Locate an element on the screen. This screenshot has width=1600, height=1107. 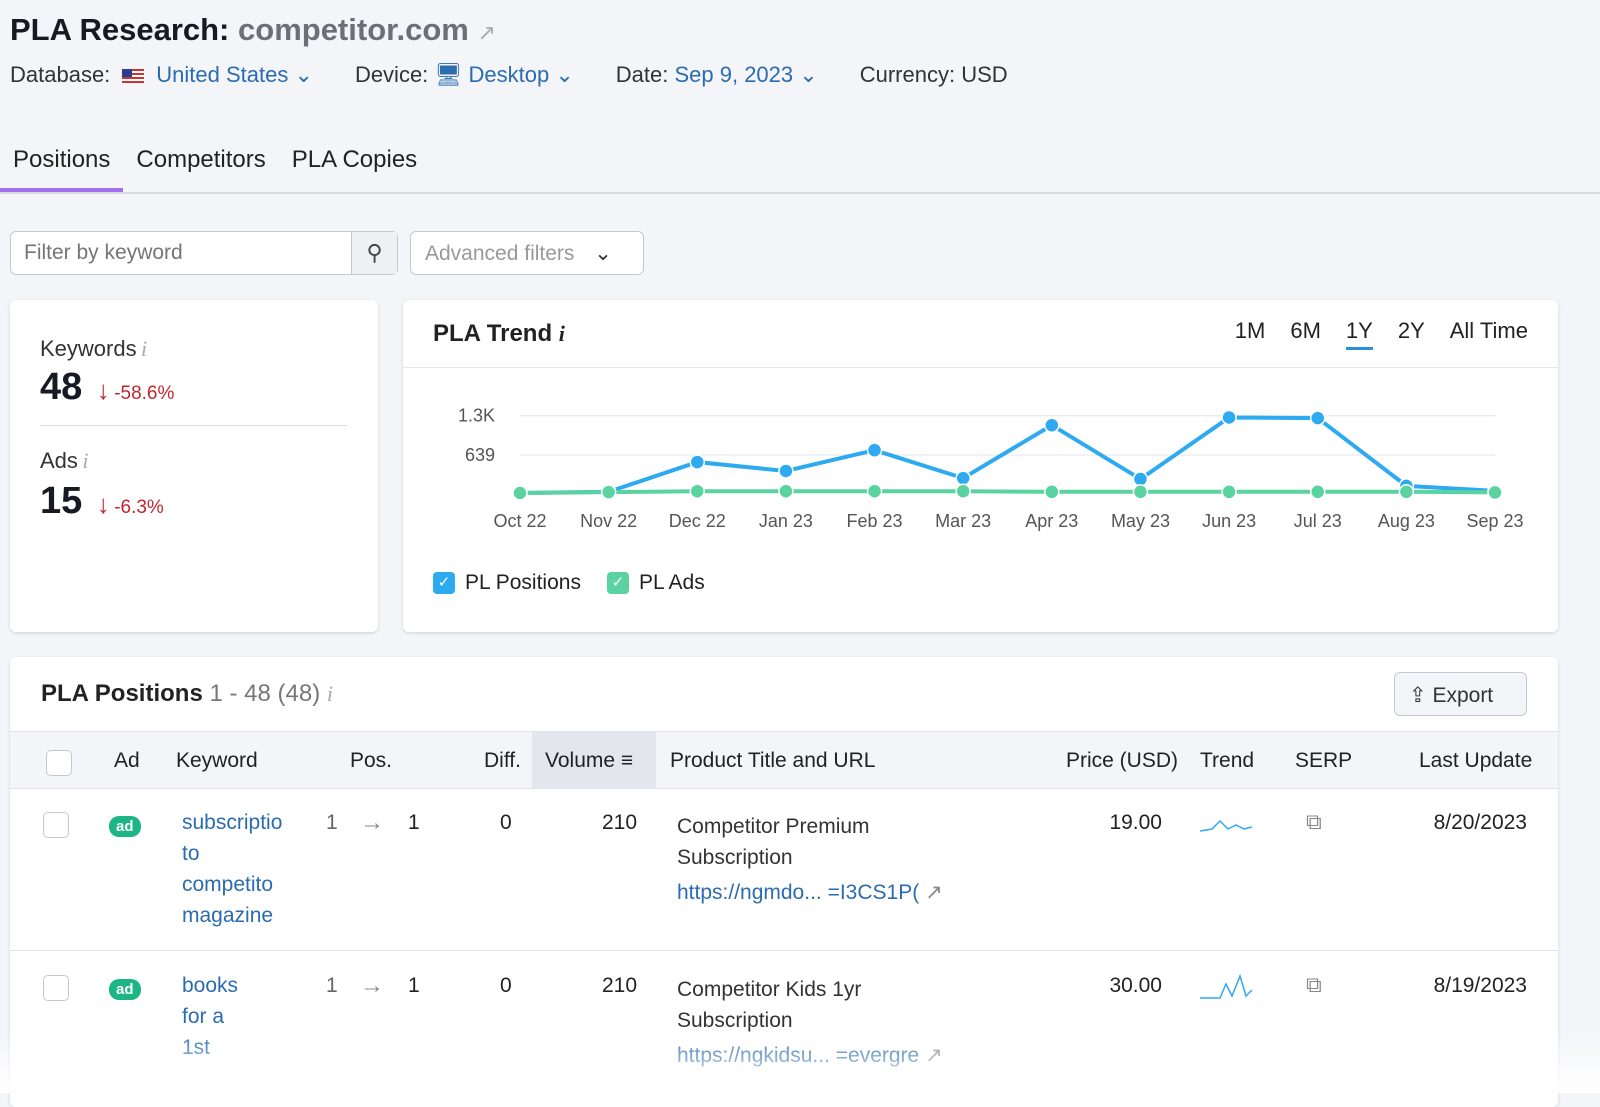
keyword-line: magazine is located at coordinates (228, 915).